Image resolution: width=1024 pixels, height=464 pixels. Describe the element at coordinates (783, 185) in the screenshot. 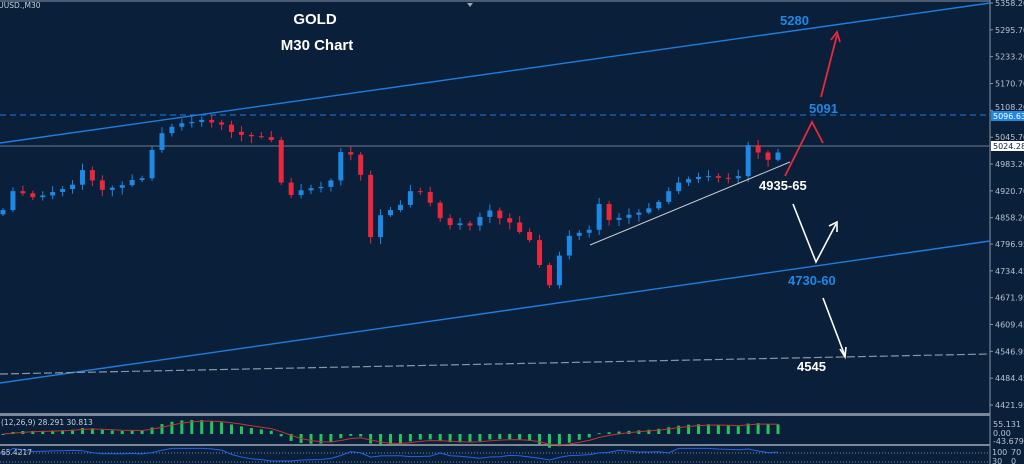

I see `support-label-4935-65: 4935-65` at that location.